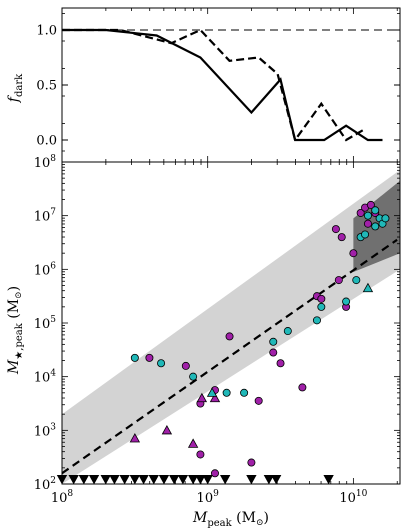 The height and width of the screenshot is (531, 407). What do you see at coordinates (46, 31) in the screenshot?
I see `fdark-y-tick-label: 1.0` at bounding box center [46, 31].